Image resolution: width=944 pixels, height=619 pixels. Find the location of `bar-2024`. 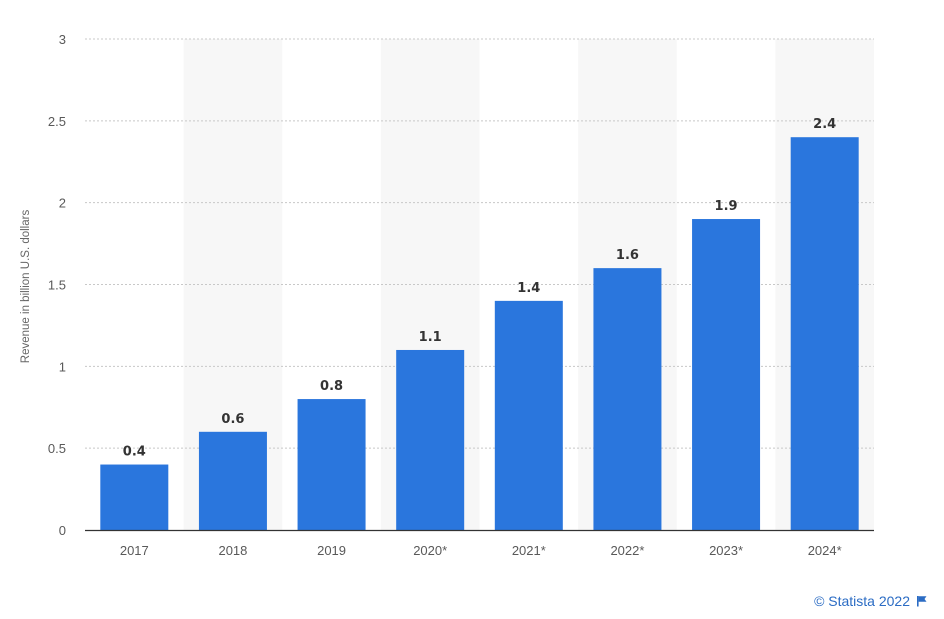

bar-2024 is located at coordinates (824, 333).